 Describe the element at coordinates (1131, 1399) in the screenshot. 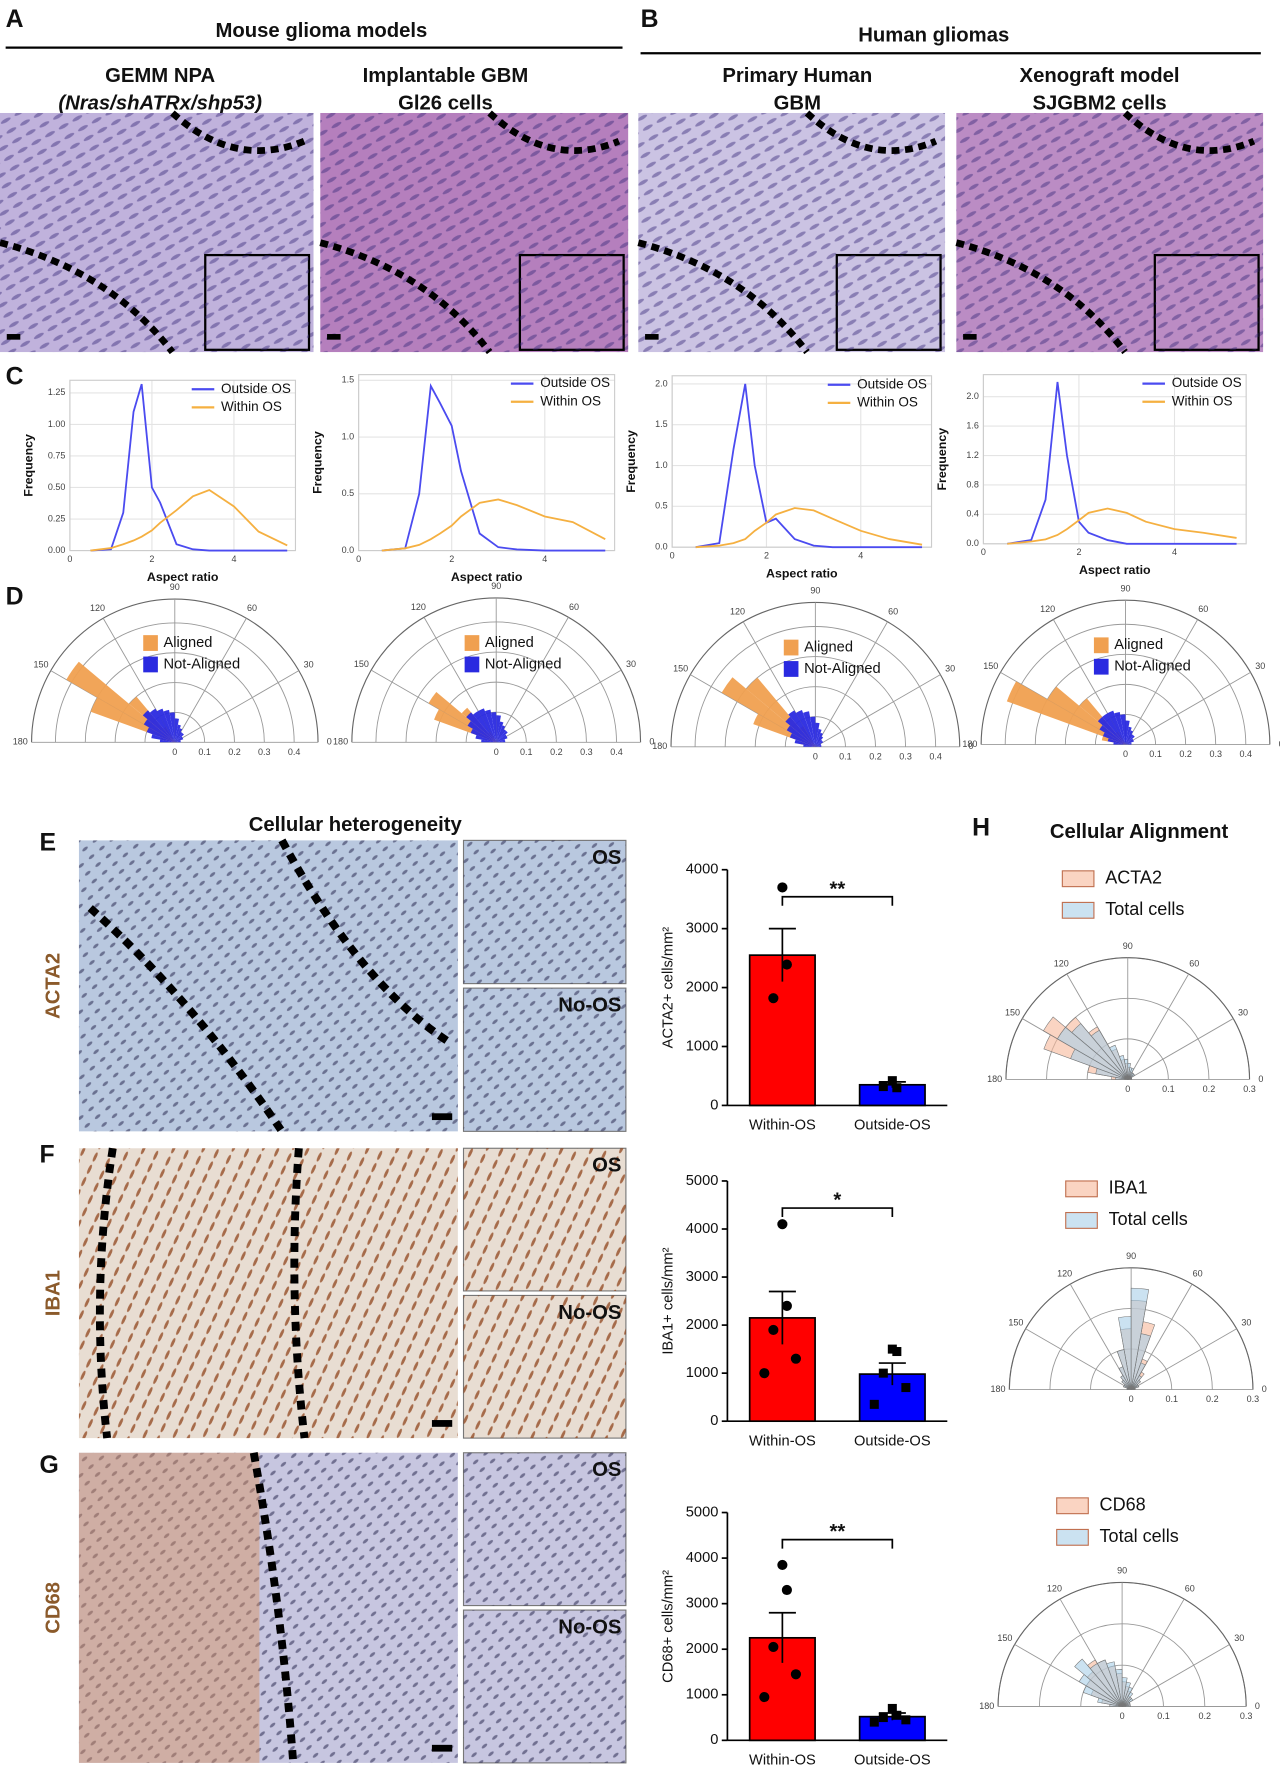

I see `r-tick-label: 0` at that location.